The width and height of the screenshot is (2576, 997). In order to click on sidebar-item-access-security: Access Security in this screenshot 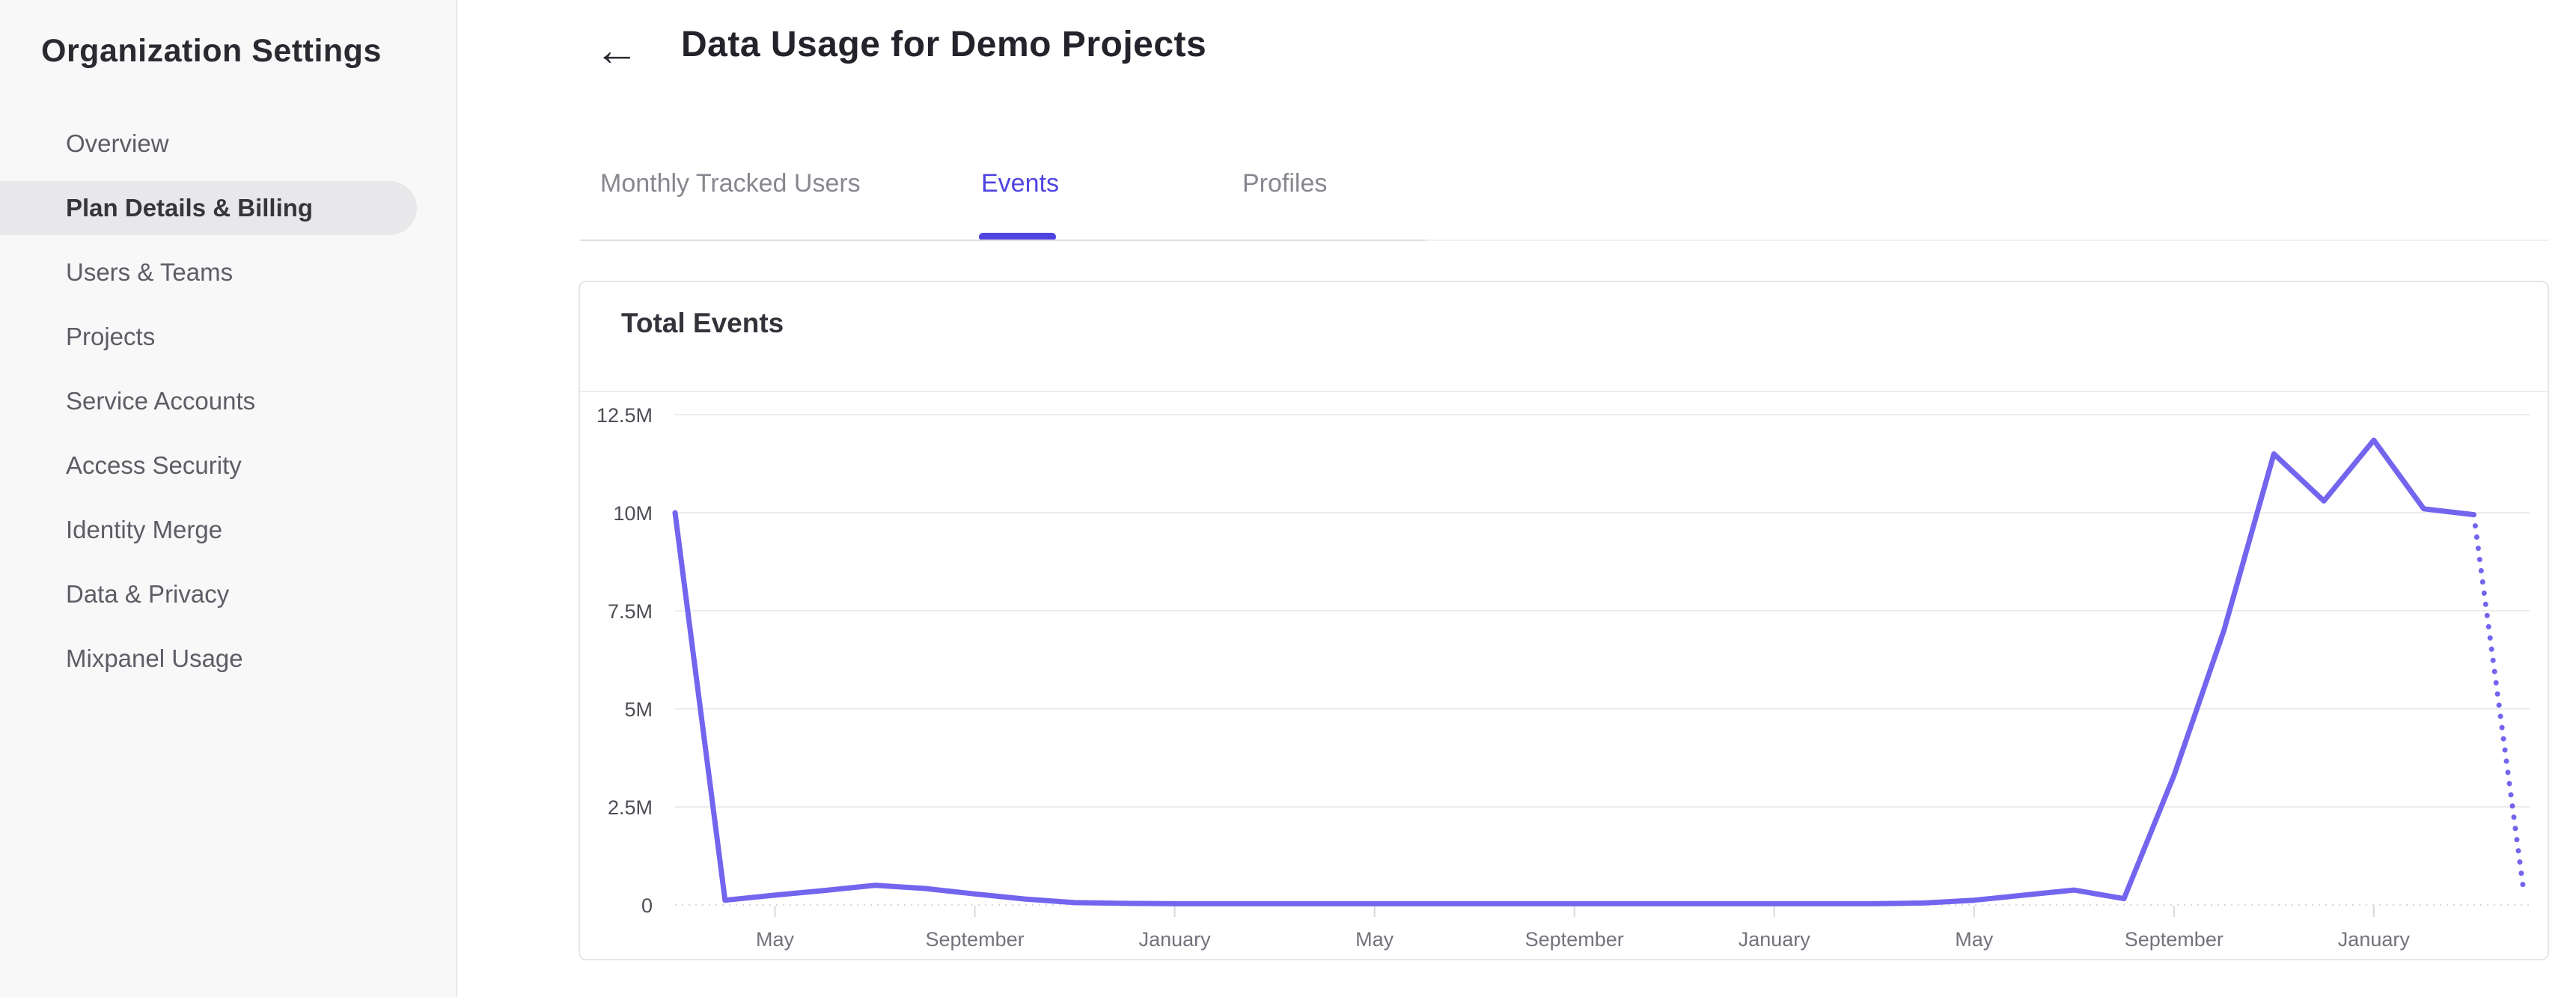, I will do `click(154, 465)`.